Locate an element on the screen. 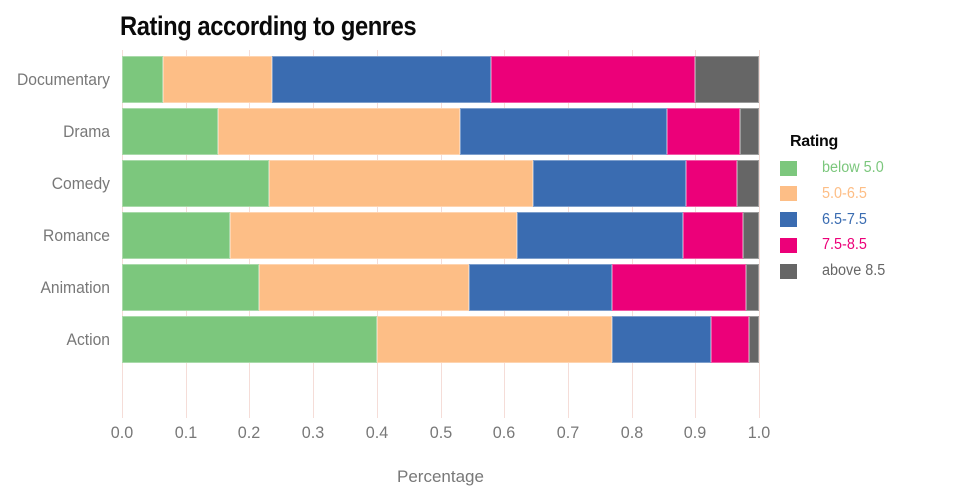  x-tick-label-0.5: 0.5 is located at coordinates (440, 432).